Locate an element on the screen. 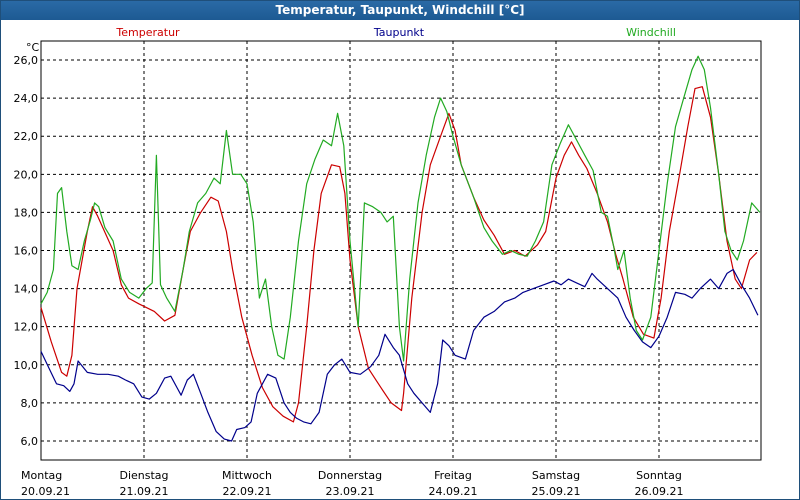 The height and width of the screenshot is (500, 800). y-tick-label: 22,0 is located at coordinates (26, 136).